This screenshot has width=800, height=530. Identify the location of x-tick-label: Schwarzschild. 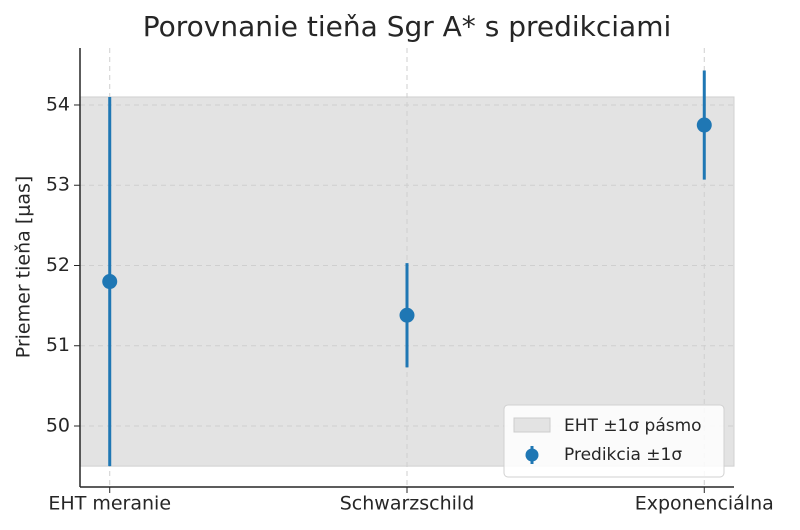
(407, 504).